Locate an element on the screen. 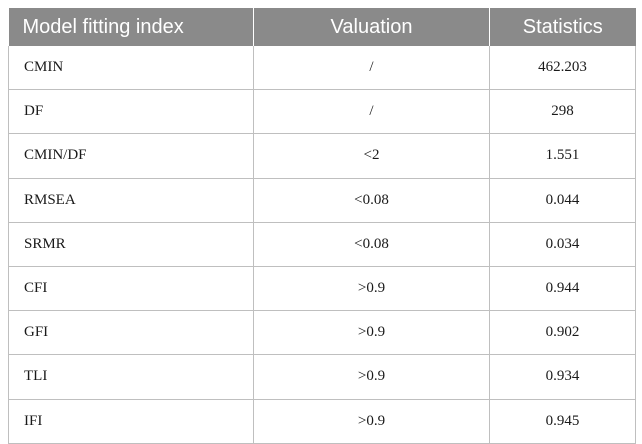 The width and height of the screenshot is (642, 444). cell-index: TLI is located at coordinates (131, 377).